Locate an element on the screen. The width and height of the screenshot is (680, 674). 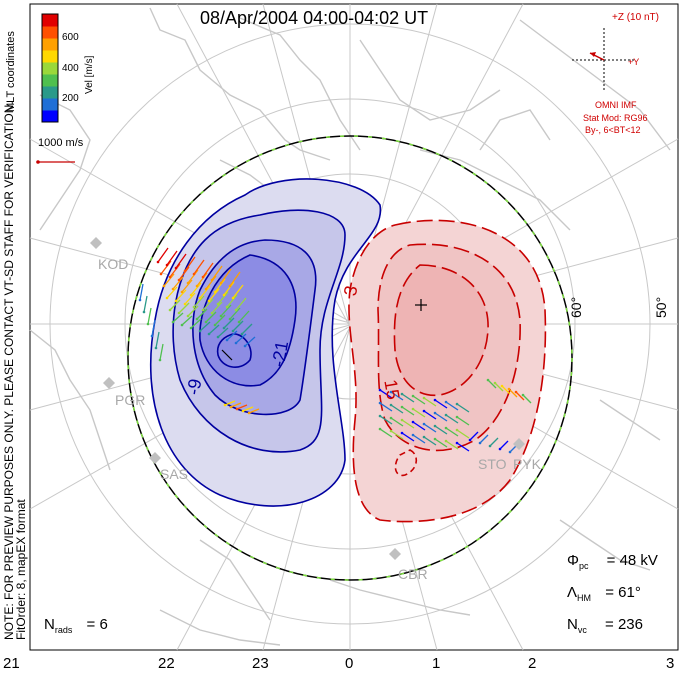
latitude-label-60: 60° is located at coordinates (576, 307).